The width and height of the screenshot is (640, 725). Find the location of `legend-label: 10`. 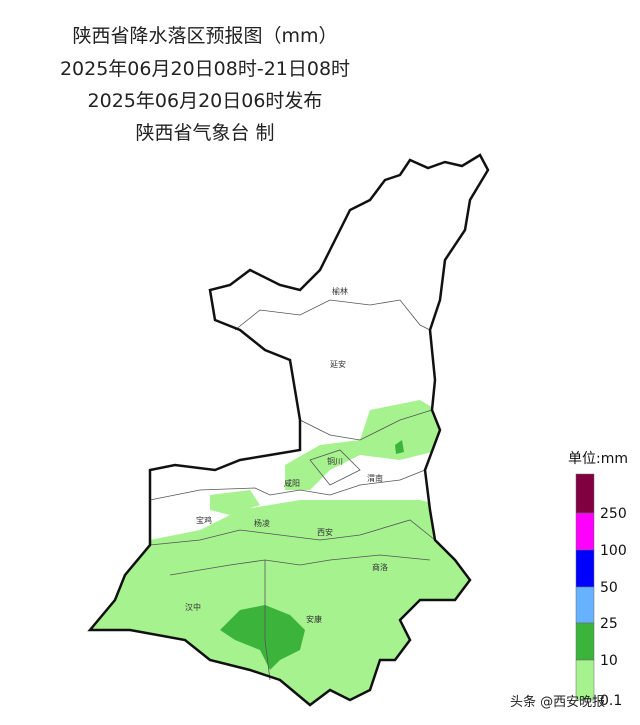

legend-label: 10 is located at coordinates (609, 661).